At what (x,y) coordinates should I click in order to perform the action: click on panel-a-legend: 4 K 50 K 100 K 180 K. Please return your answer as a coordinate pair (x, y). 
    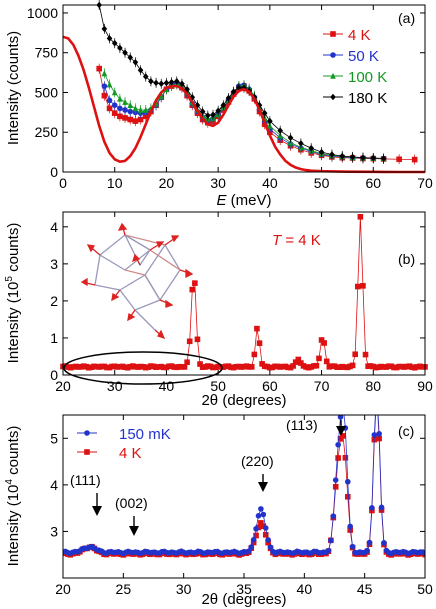
    Looking at the image, I should click on (355, 67).